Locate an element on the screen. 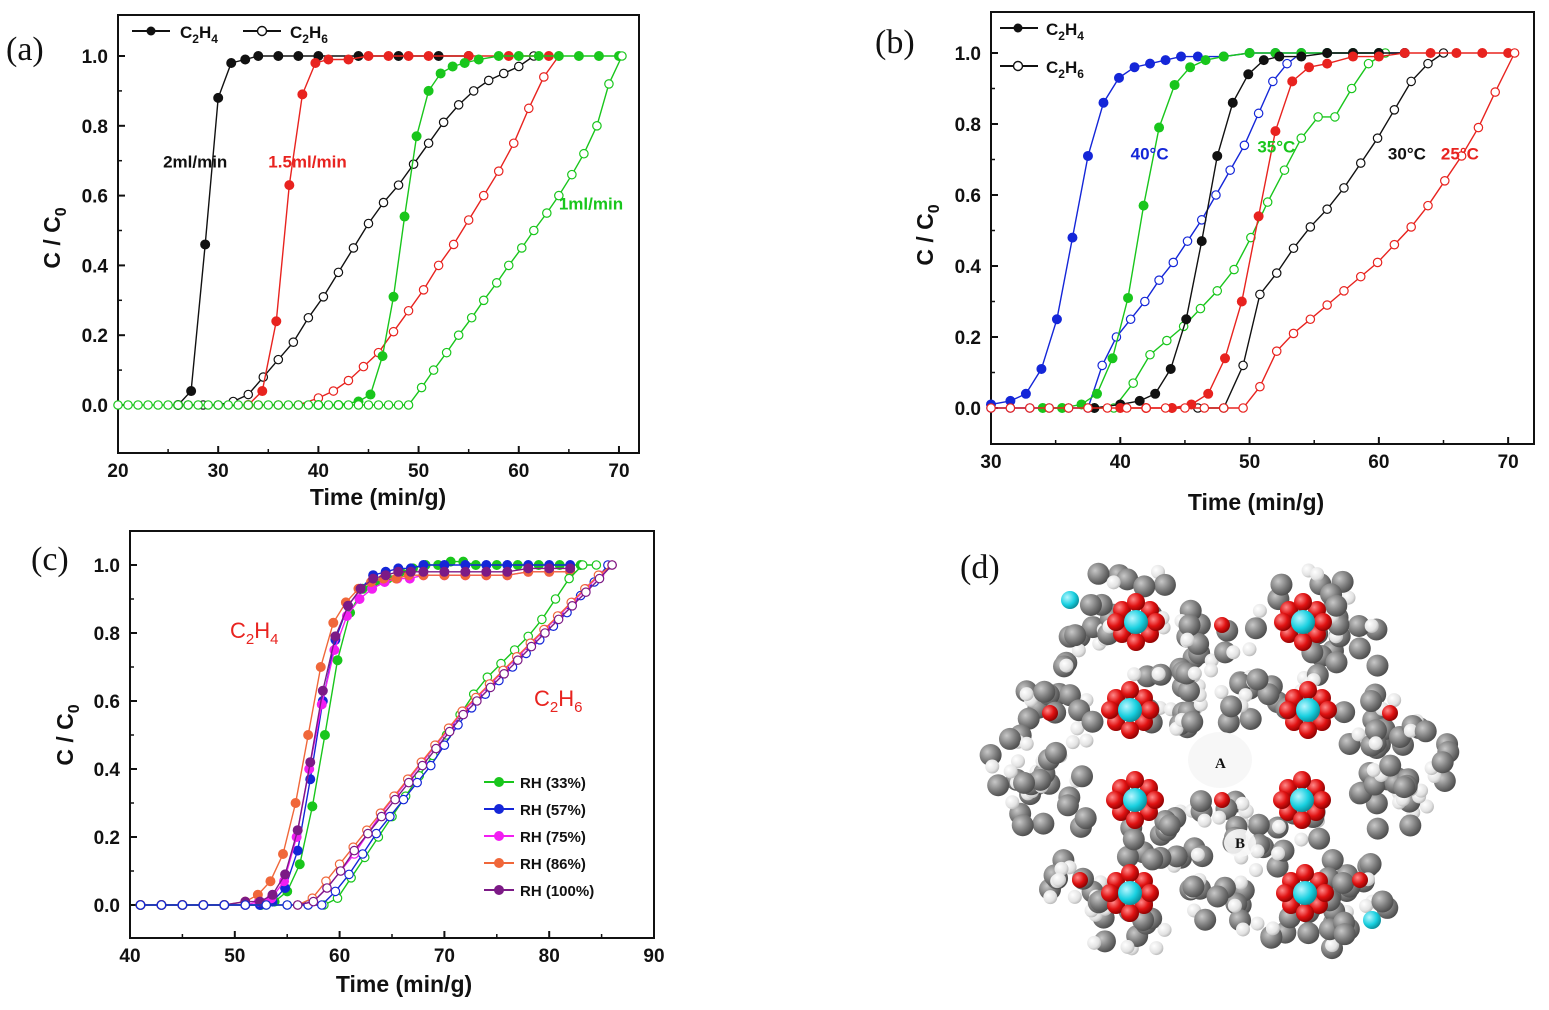 The height and width of the screenshot is (1010, 1549). legend-entry: RH (33%) is located at coordinates (553, 783).